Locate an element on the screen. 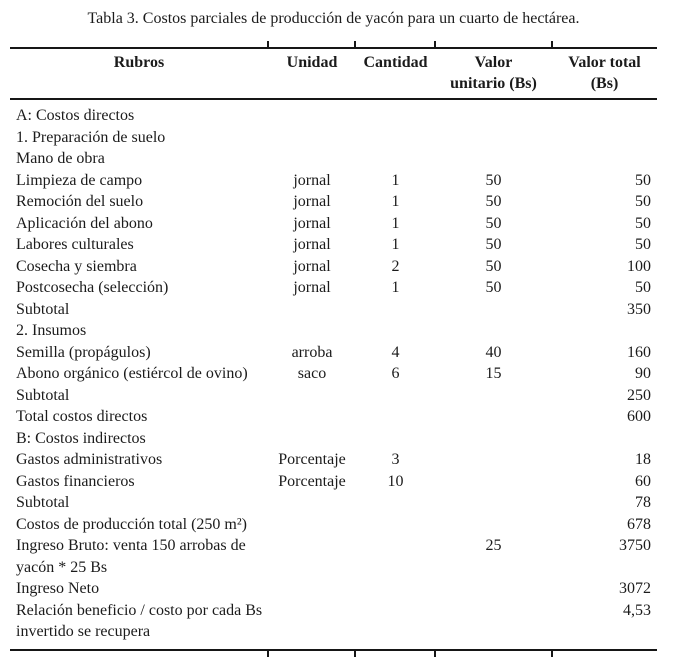 The height and width of the screenshot is (667, 691). table-row: Mano de obra is located at coordinates (333, 159).